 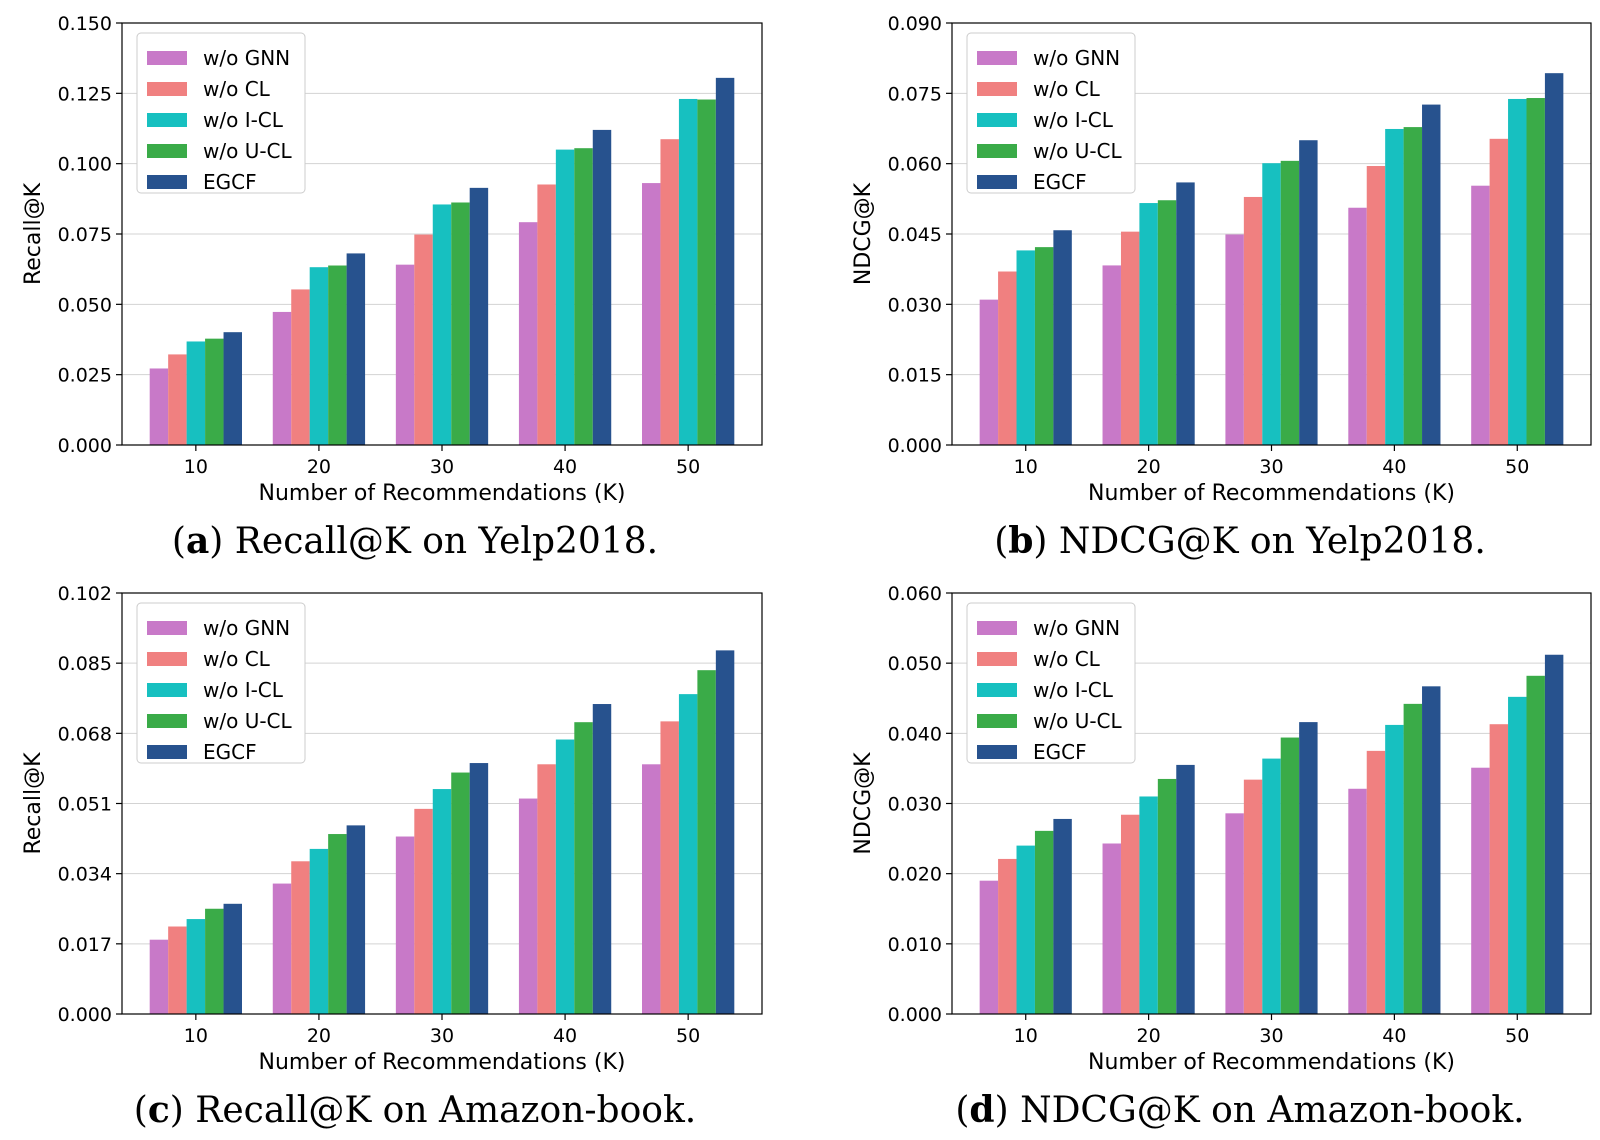 What do you see at coordinates (197, 541) in the screenshot?
I see `caption-letter: a` at bounding box center [197, 541].